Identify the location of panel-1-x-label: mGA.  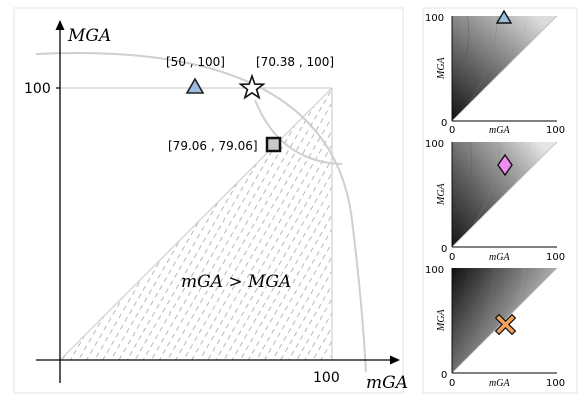
(499, 130).